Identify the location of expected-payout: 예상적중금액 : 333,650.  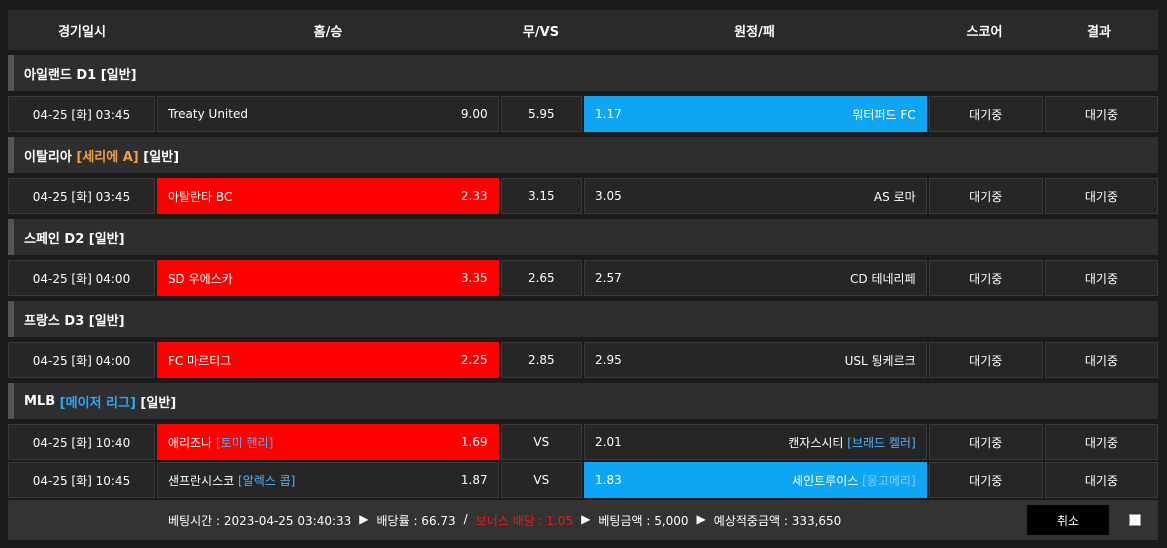
(777, 520).